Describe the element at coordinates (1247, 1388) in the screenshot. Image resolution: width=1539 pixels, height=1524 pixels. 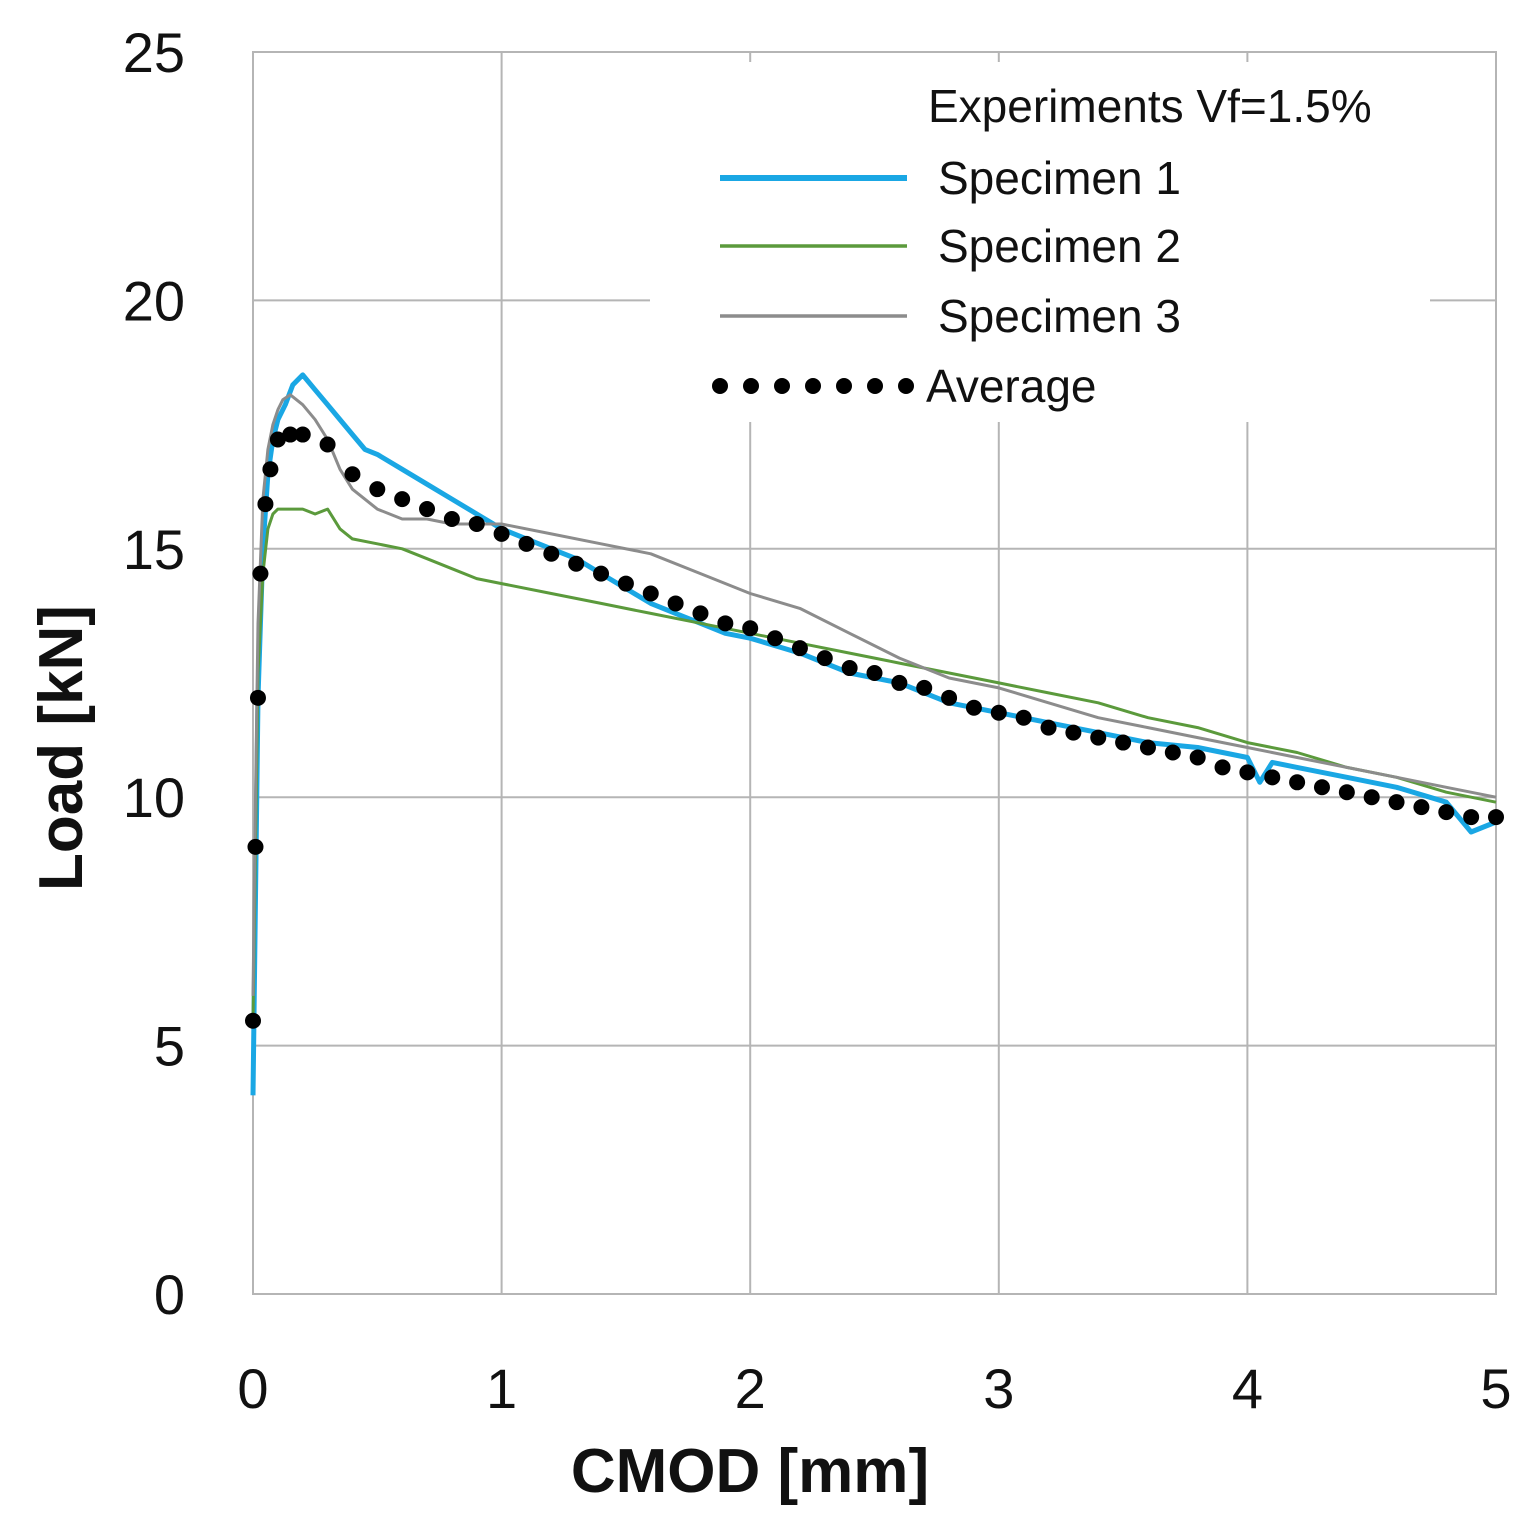
I see `x-tick-label-4: 4` at that location.